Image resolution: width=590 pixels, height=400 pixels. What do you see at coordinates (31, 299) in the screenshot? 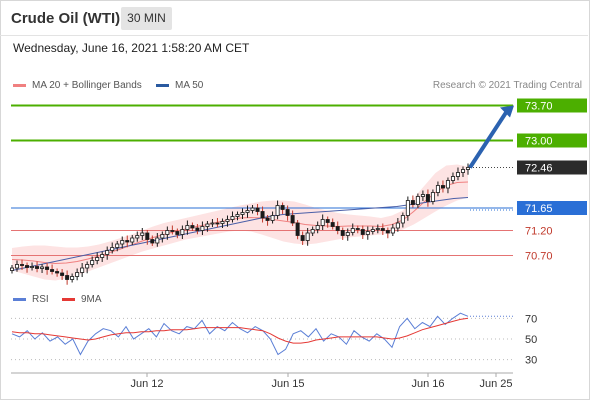
I see `rsi-legend: RSI` at bounding box center [31, 299].